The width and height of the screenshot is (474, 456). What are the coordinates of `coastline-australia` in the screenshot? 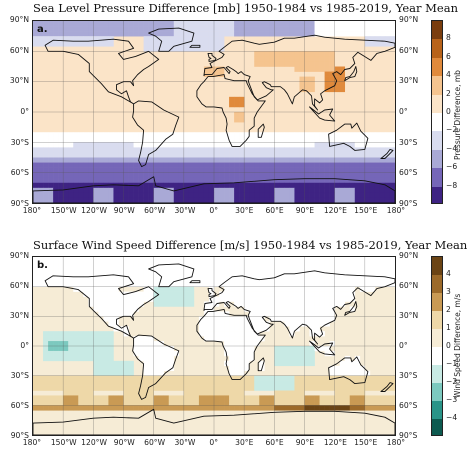 It's located at (348, 136).